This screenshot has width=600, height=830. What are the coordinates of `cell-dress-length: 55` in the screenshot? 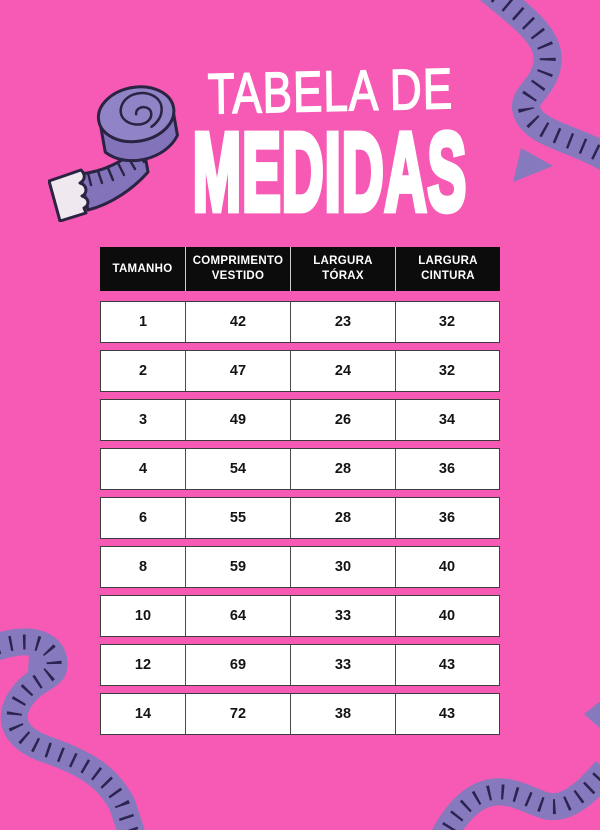 It's located at (237, 518).